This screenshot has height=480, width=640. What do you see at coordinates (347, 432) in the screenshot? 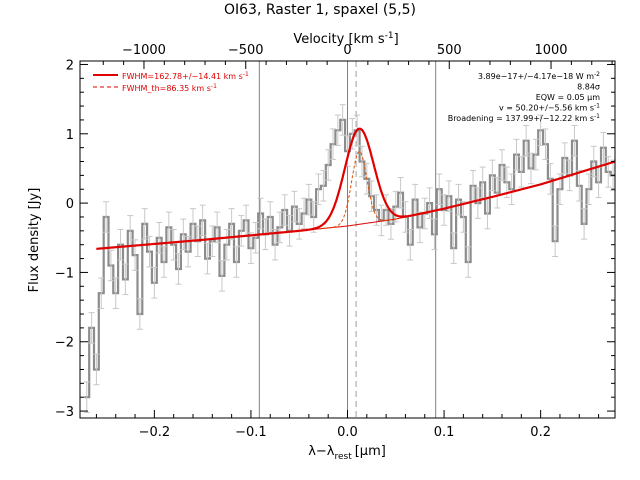
I see `x-tick-label: 0.0` at bounding box center [347, 432].